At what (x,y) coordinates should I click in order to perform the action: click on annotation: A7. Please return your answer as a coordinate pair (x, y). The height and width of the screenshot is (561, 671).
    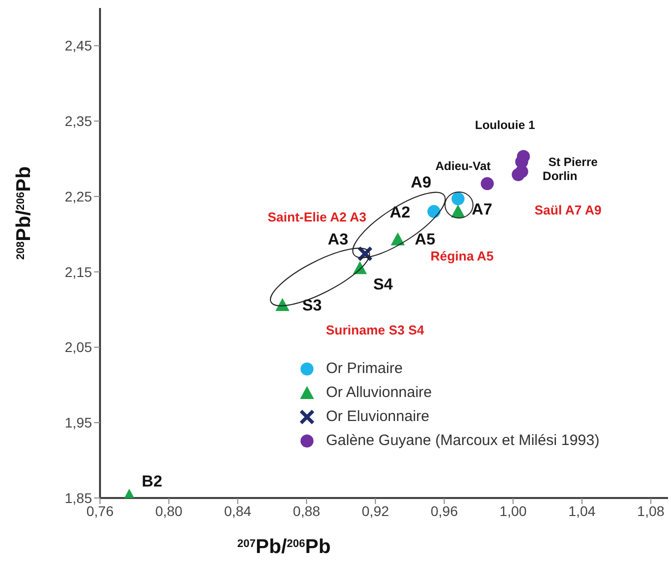
    Looking at the image, I should click on (482, 210).